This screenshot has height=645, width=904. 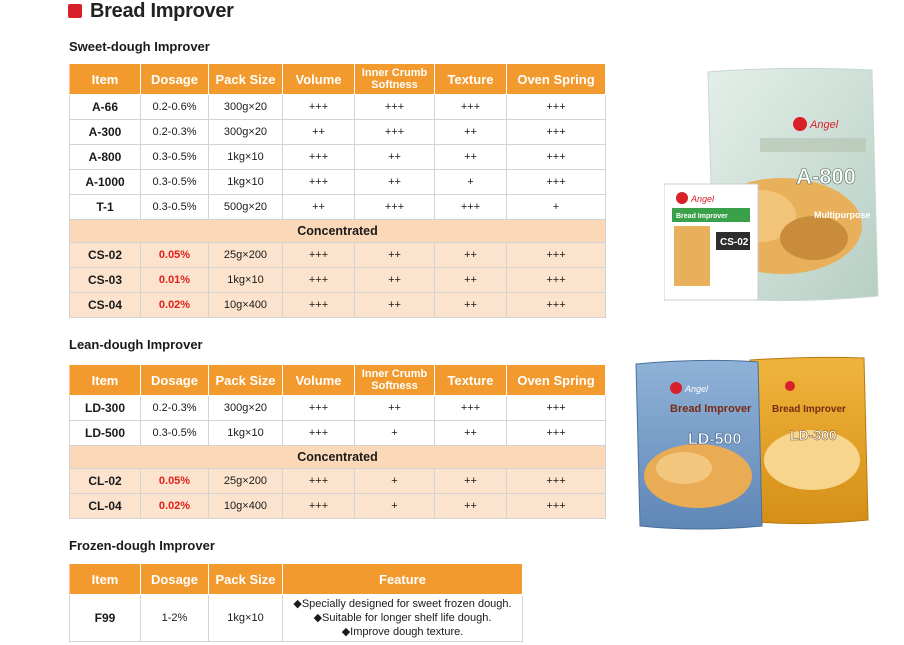 What do you see at coordinates (702, 216) in the screenshot?
I see `sachet-name: Bread Improver` at bounding box center [702, 216].